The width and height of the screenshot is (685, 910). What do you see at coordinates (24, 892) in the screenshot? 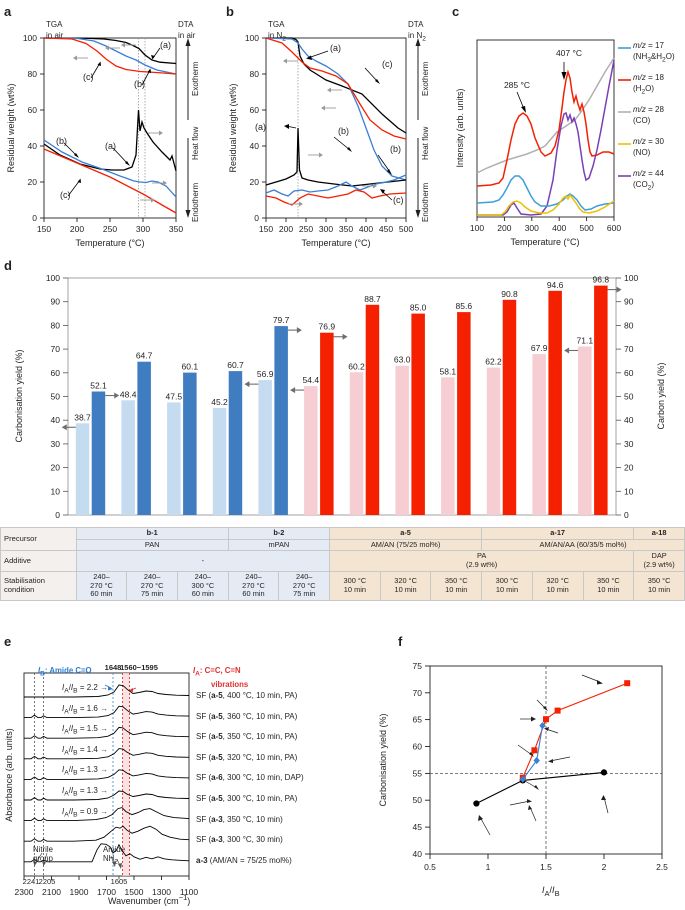
I see `svg-text: 2300` at bounding box center [24, 892].